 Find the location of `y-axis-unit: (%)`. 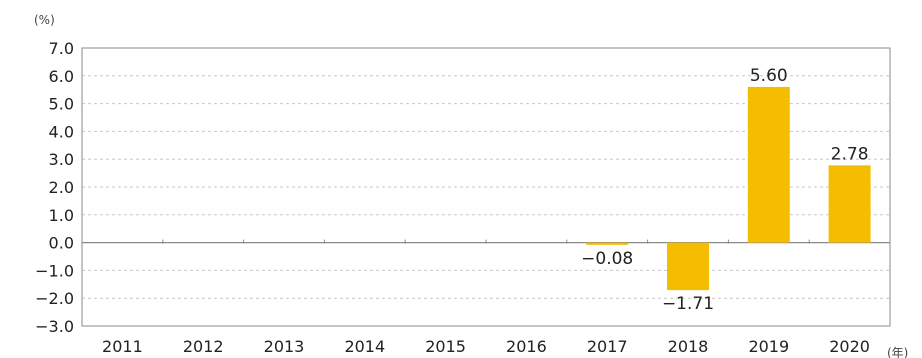

y-axis-unit: (%) is located at coordinates (44, 20).